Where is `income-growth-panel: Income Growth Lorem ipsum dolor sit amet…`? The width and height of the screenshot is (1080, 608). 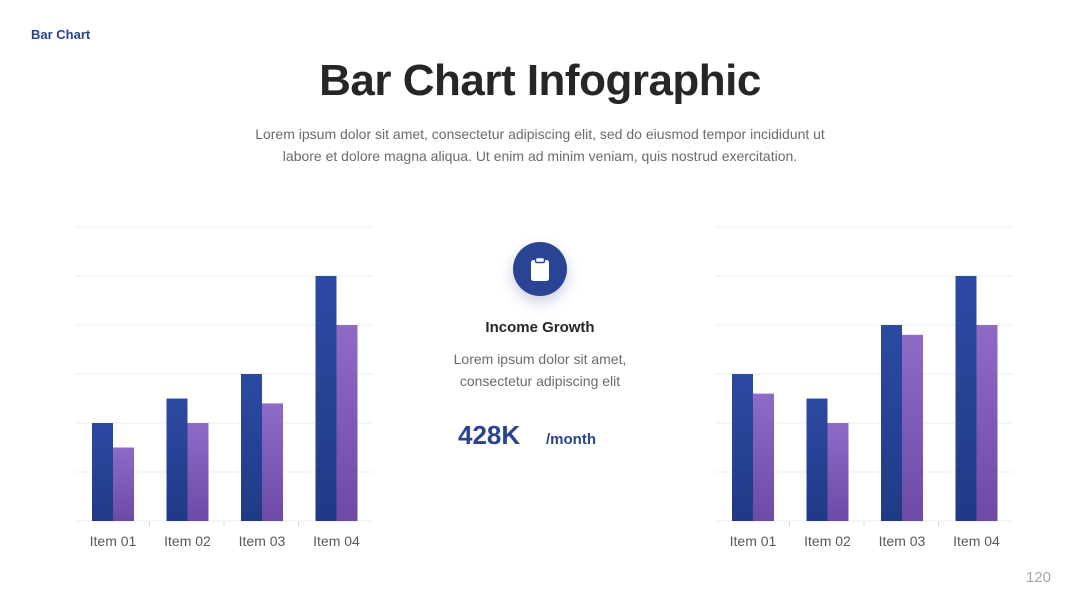 income-growth-panel: Income Growth Lorem ipsum dolor sit amet… is located at coordinates (540, 317).